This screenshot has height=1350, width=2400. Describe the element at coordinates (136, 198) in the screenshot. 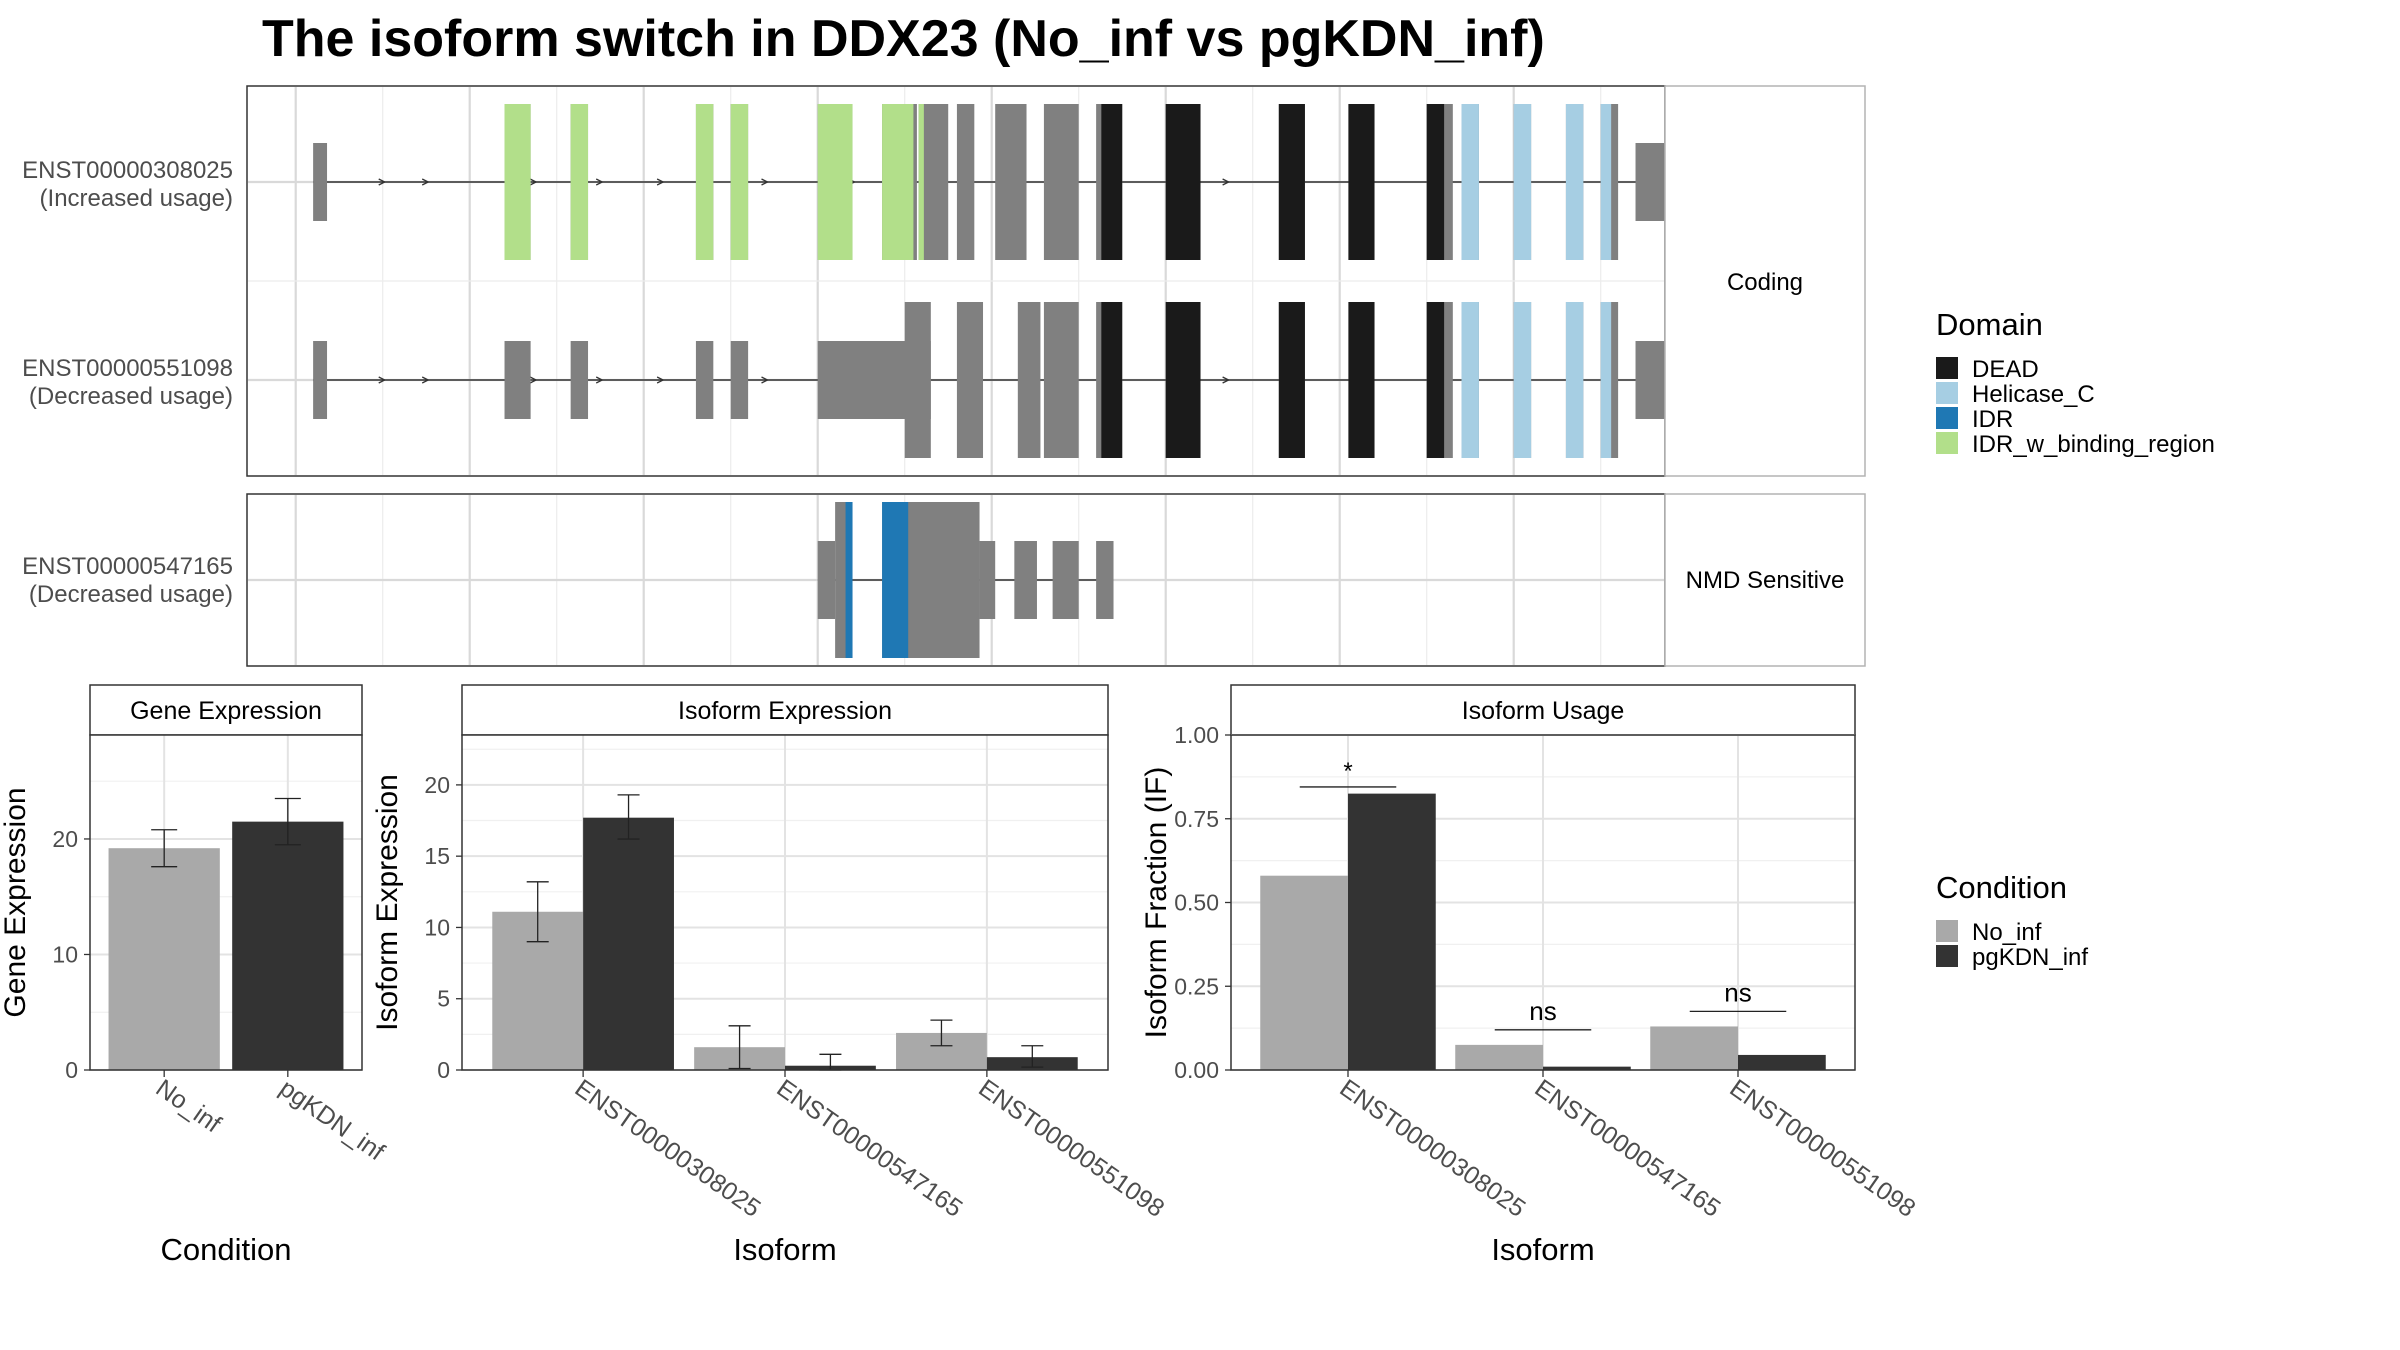

I see `isoform-usage-label: (Increased usage)` at that location.